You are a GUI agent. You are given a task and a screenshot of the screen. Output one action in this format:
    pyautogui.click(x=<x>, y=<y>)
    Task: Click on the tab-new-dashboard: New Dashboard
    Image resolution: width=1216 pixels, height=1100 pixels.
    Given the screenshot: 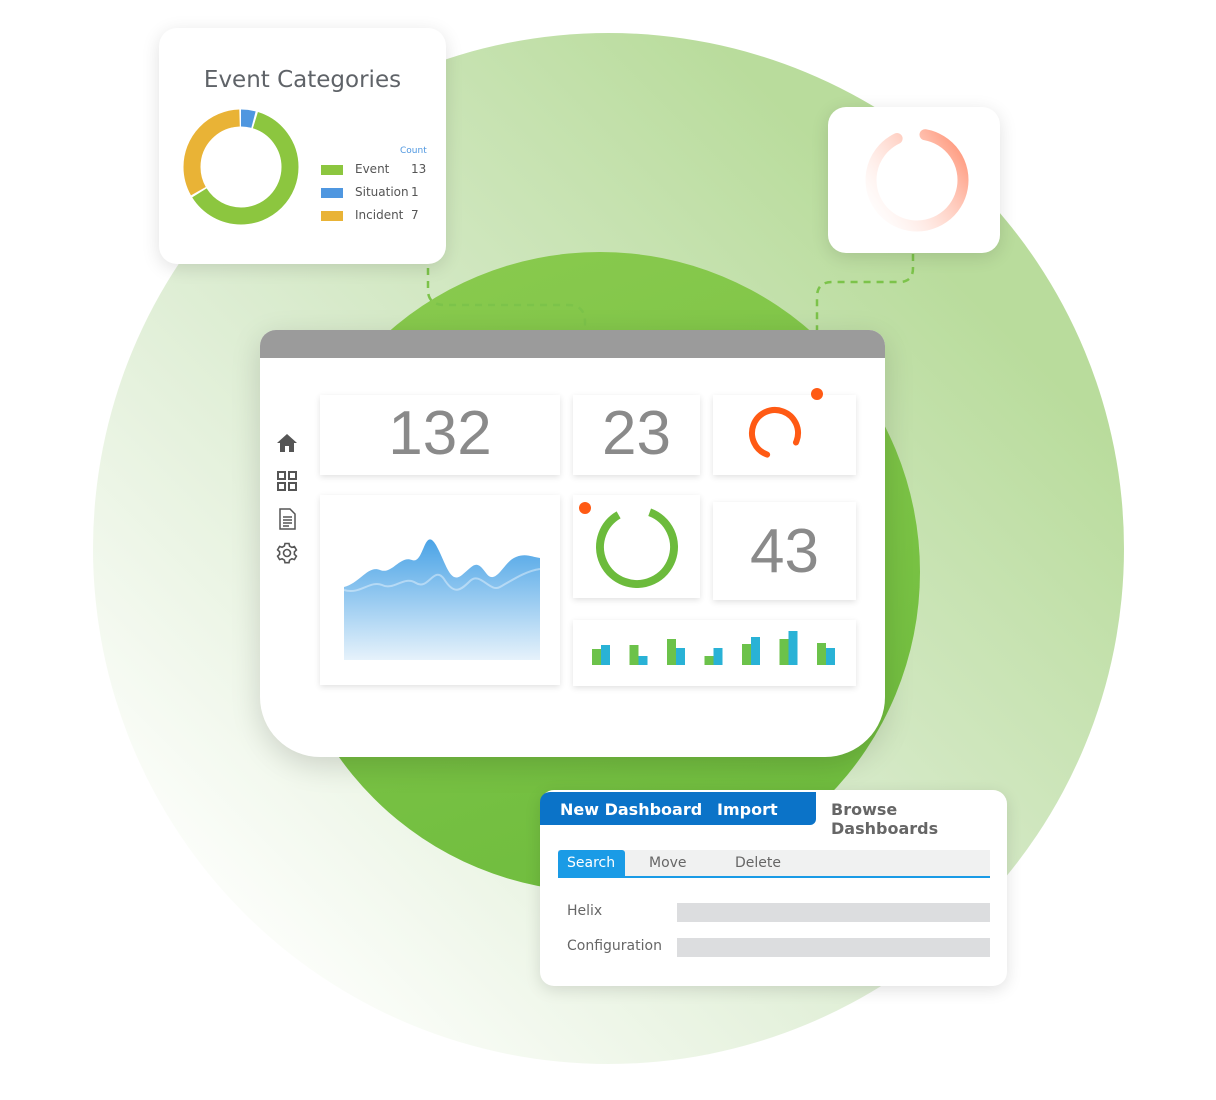 What is the action you would take?
    pyautogui.click(x=631, y=809)
    